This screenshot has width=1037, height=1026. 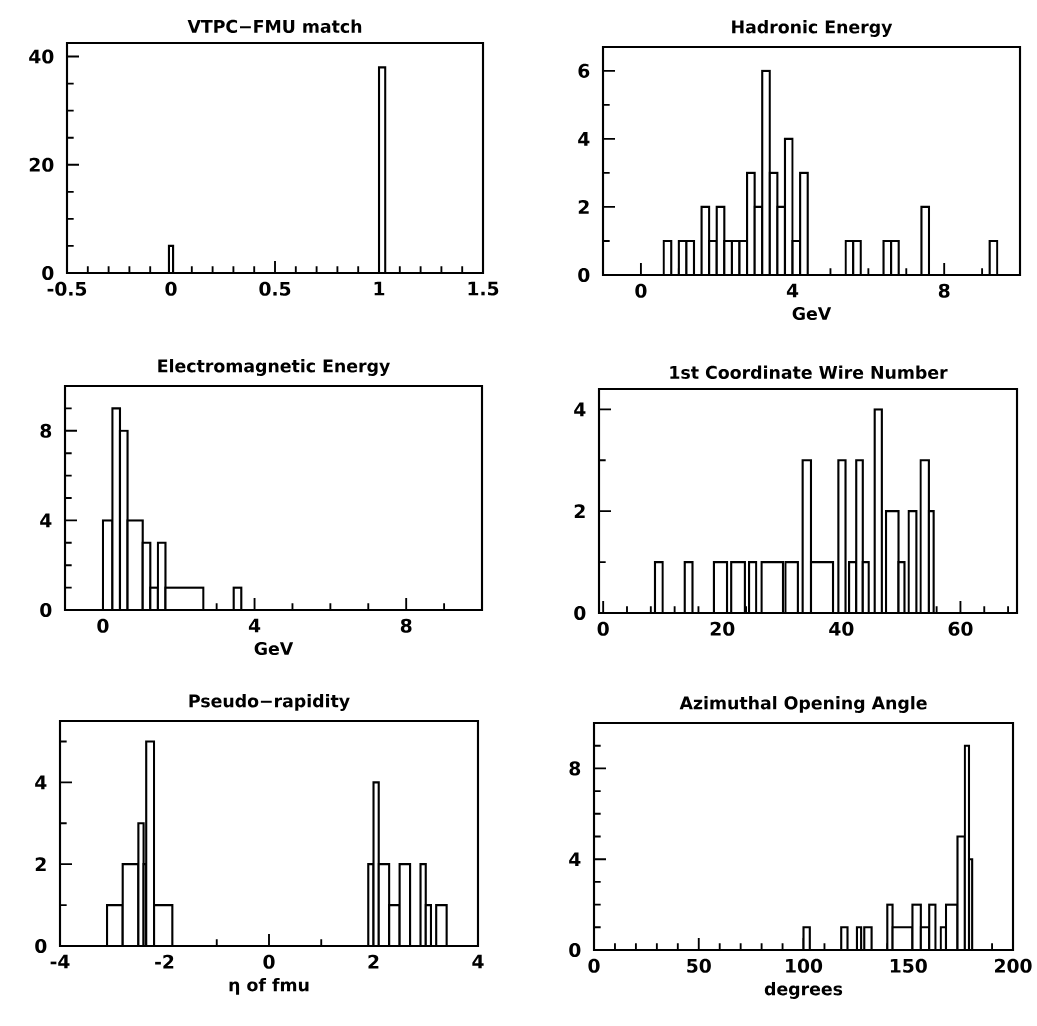 What do you see at coordinates (379, 288) in the screenshot?
I see `x-tick-label: 1` at bounding box center [379, 288].